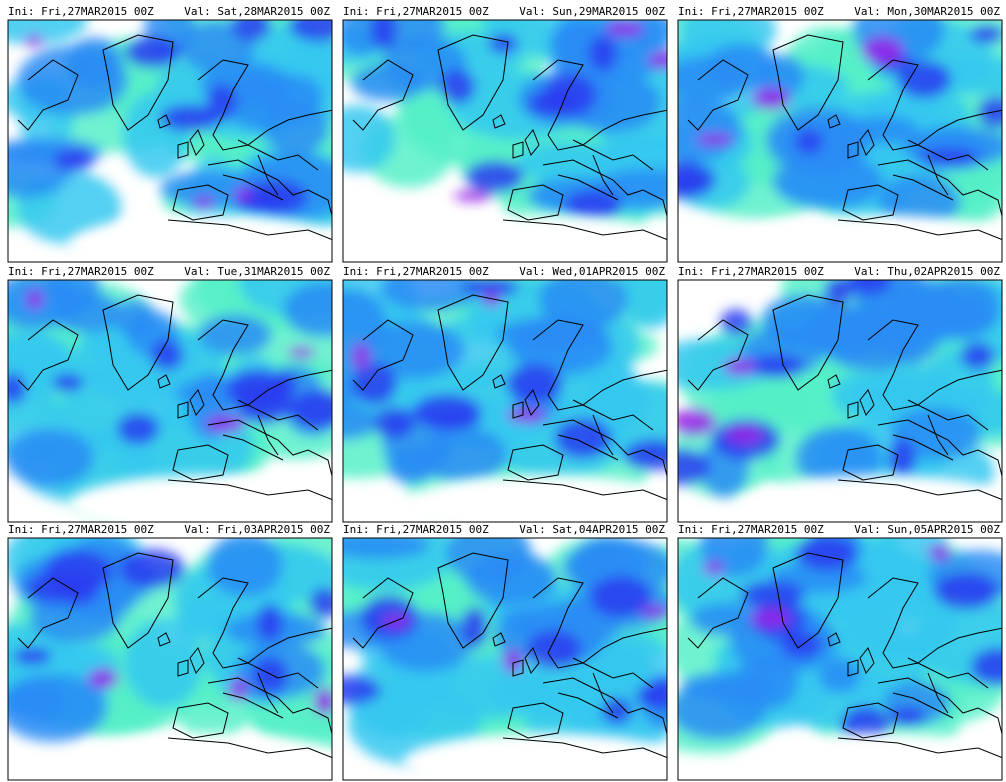 This screenshot has width=1006, height=782. I want to click on valid-time: Val: Thu,02APR2015 00Z, so click(927, 271).